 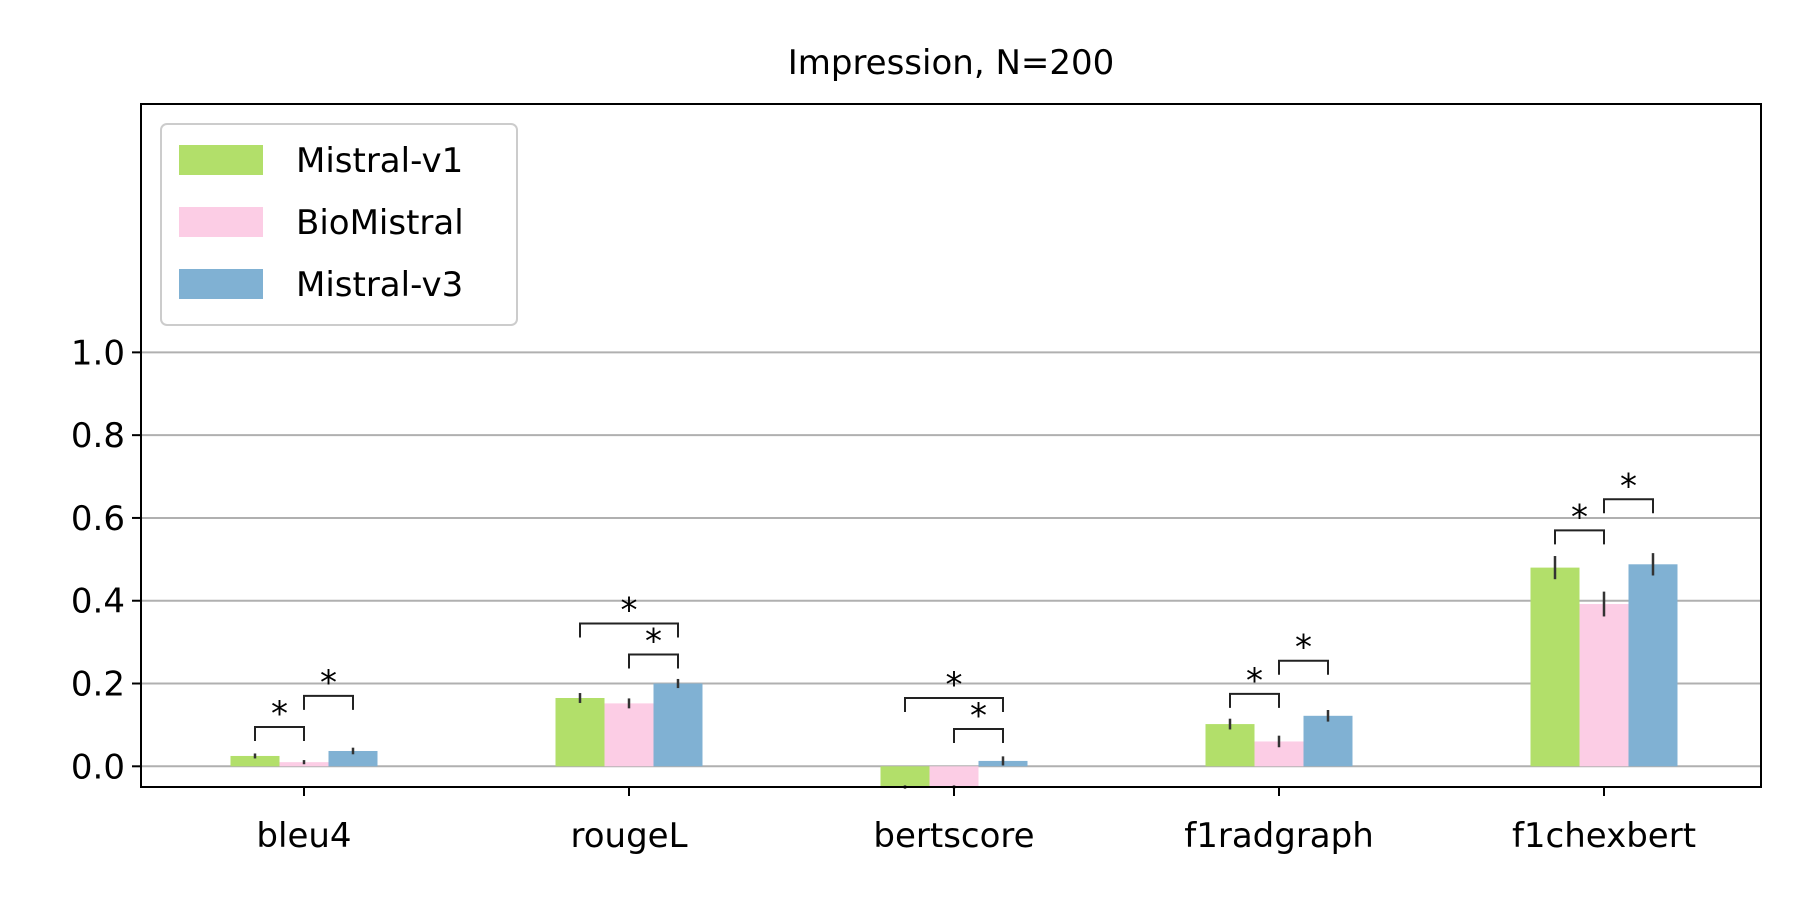 What do you see at coordinates (106, 560) in the screenshot?
I see `y-axis: 0.0 0.2 0.4 0.6 0.8 1.0` at bounding box center [106, 560].